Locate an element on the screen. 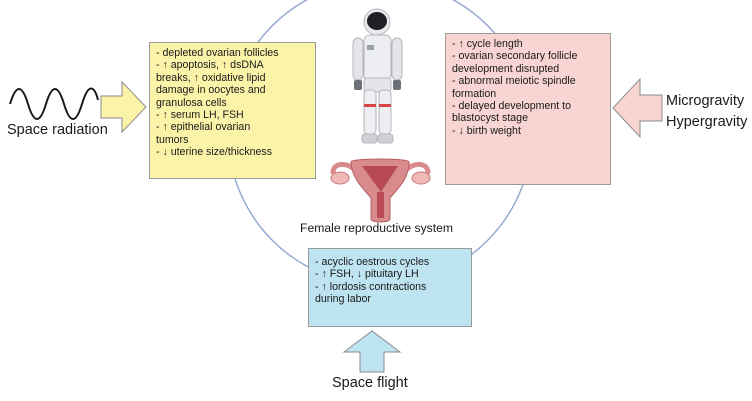  effect-line: - ↓ birth weight is located at coordinates (486, 130).